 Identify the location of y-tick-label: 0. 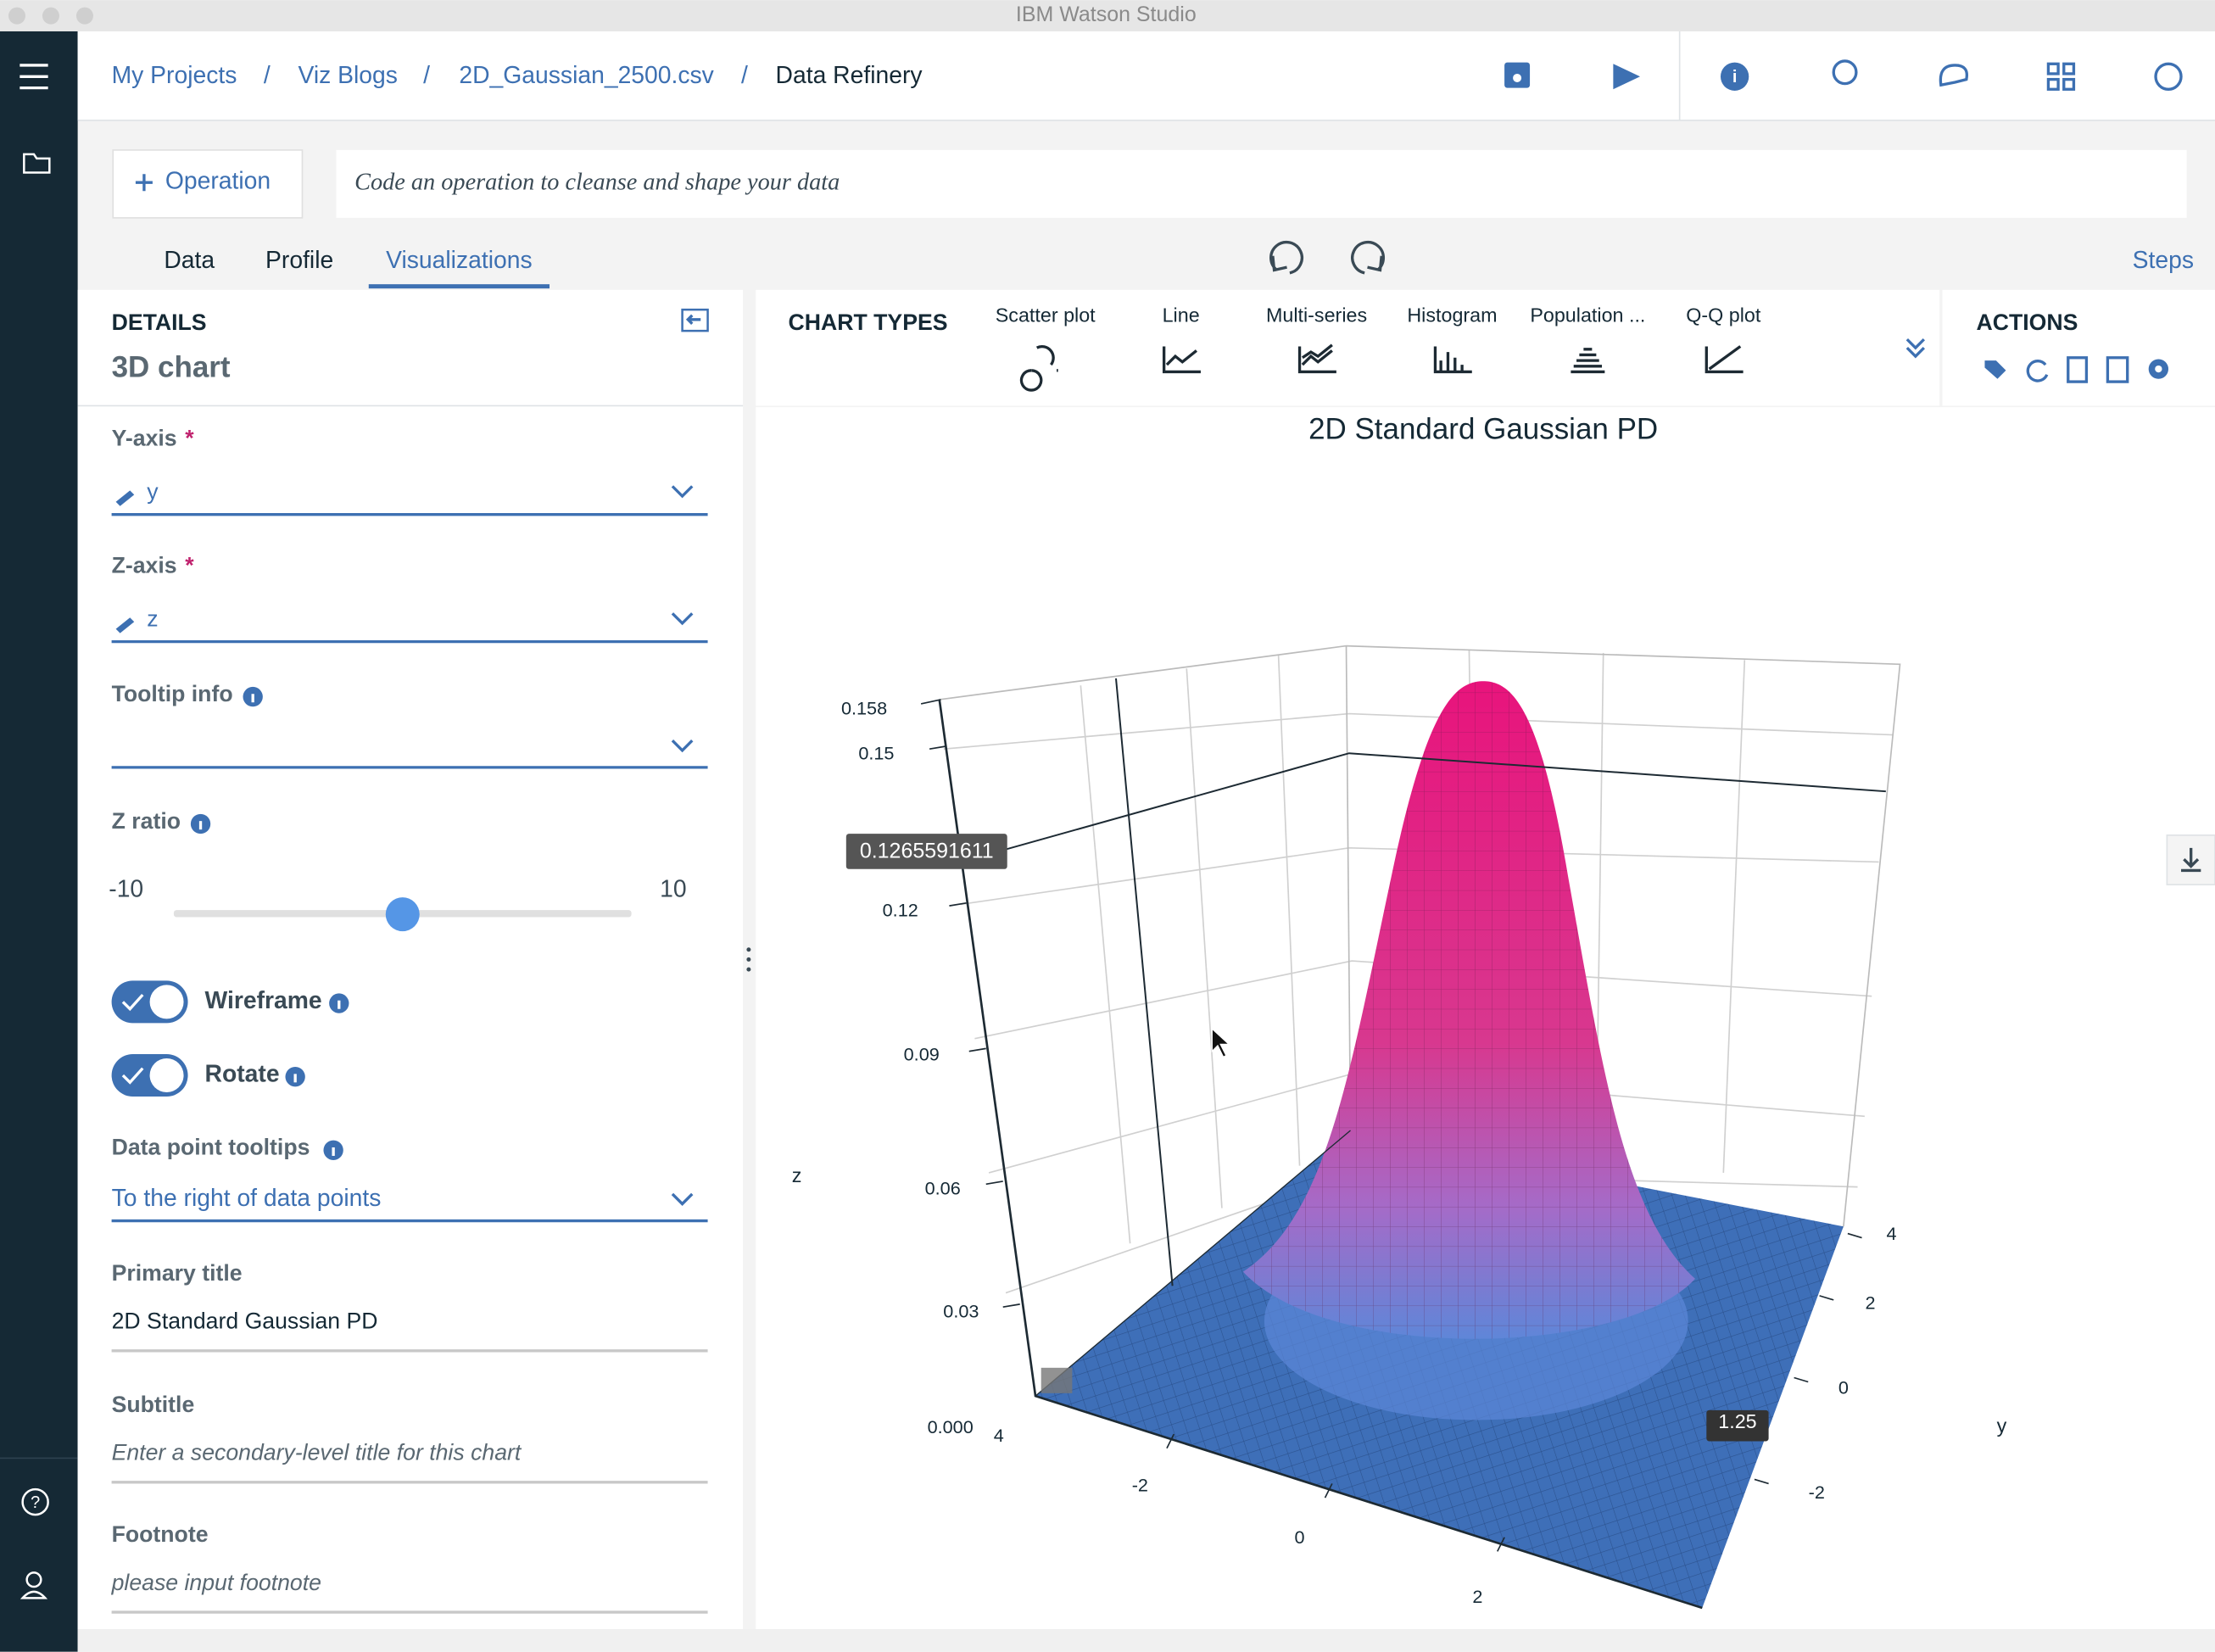
(1843, 1387).